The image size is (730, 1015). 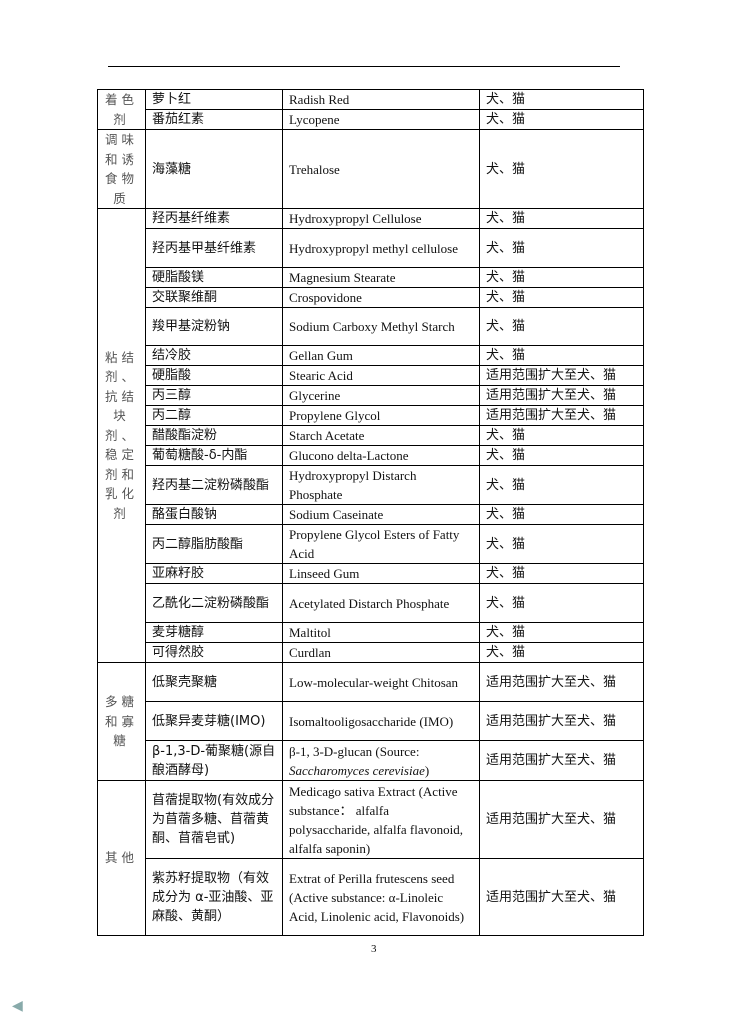 I want to click on english-name-text: Hydroxypropyl Cellulose, so click(x=355, y=218).